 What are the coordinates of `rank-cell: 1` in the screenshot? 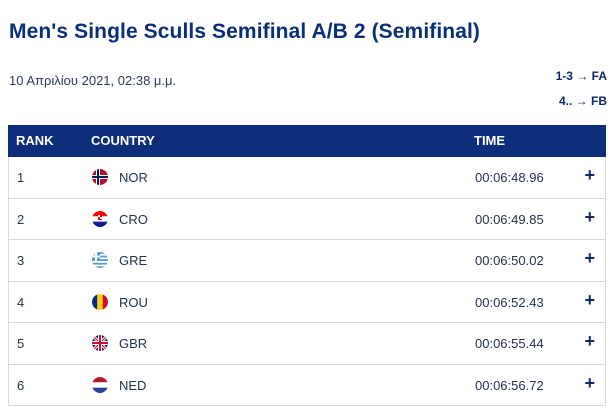 It's located at (21, 177).